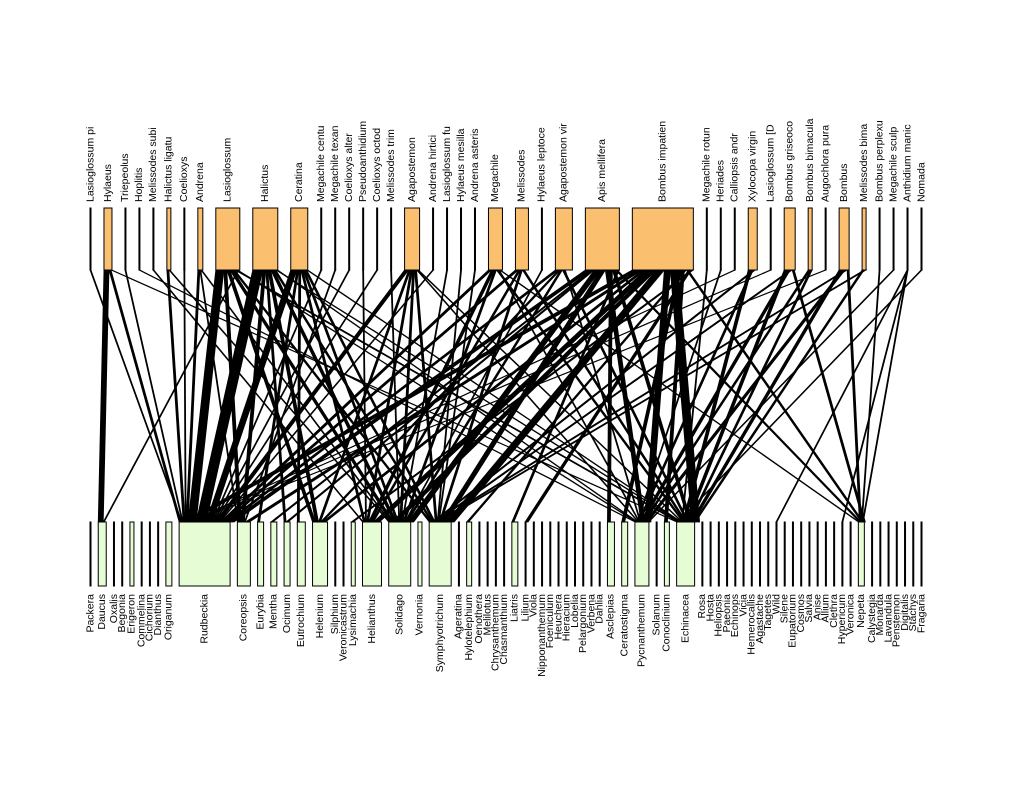 The image size is (1023, 796). What do you see at coordinates (842, 619) in the screenshot?
I see `bottom_nodes-label: Hypericum` at bounding box center [842, 619].